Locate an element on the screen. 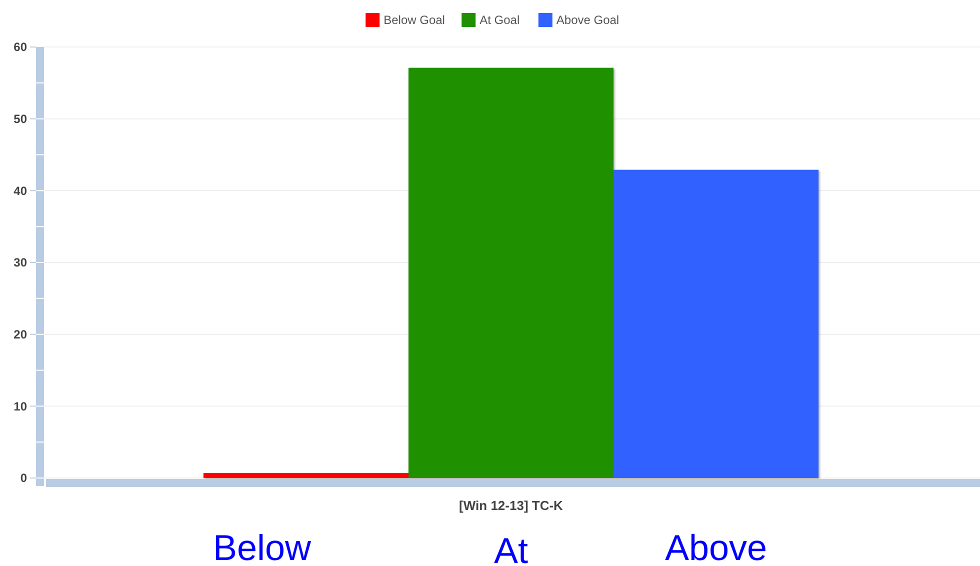  y-tick-label: 50 is located at coordinates (21, 119).